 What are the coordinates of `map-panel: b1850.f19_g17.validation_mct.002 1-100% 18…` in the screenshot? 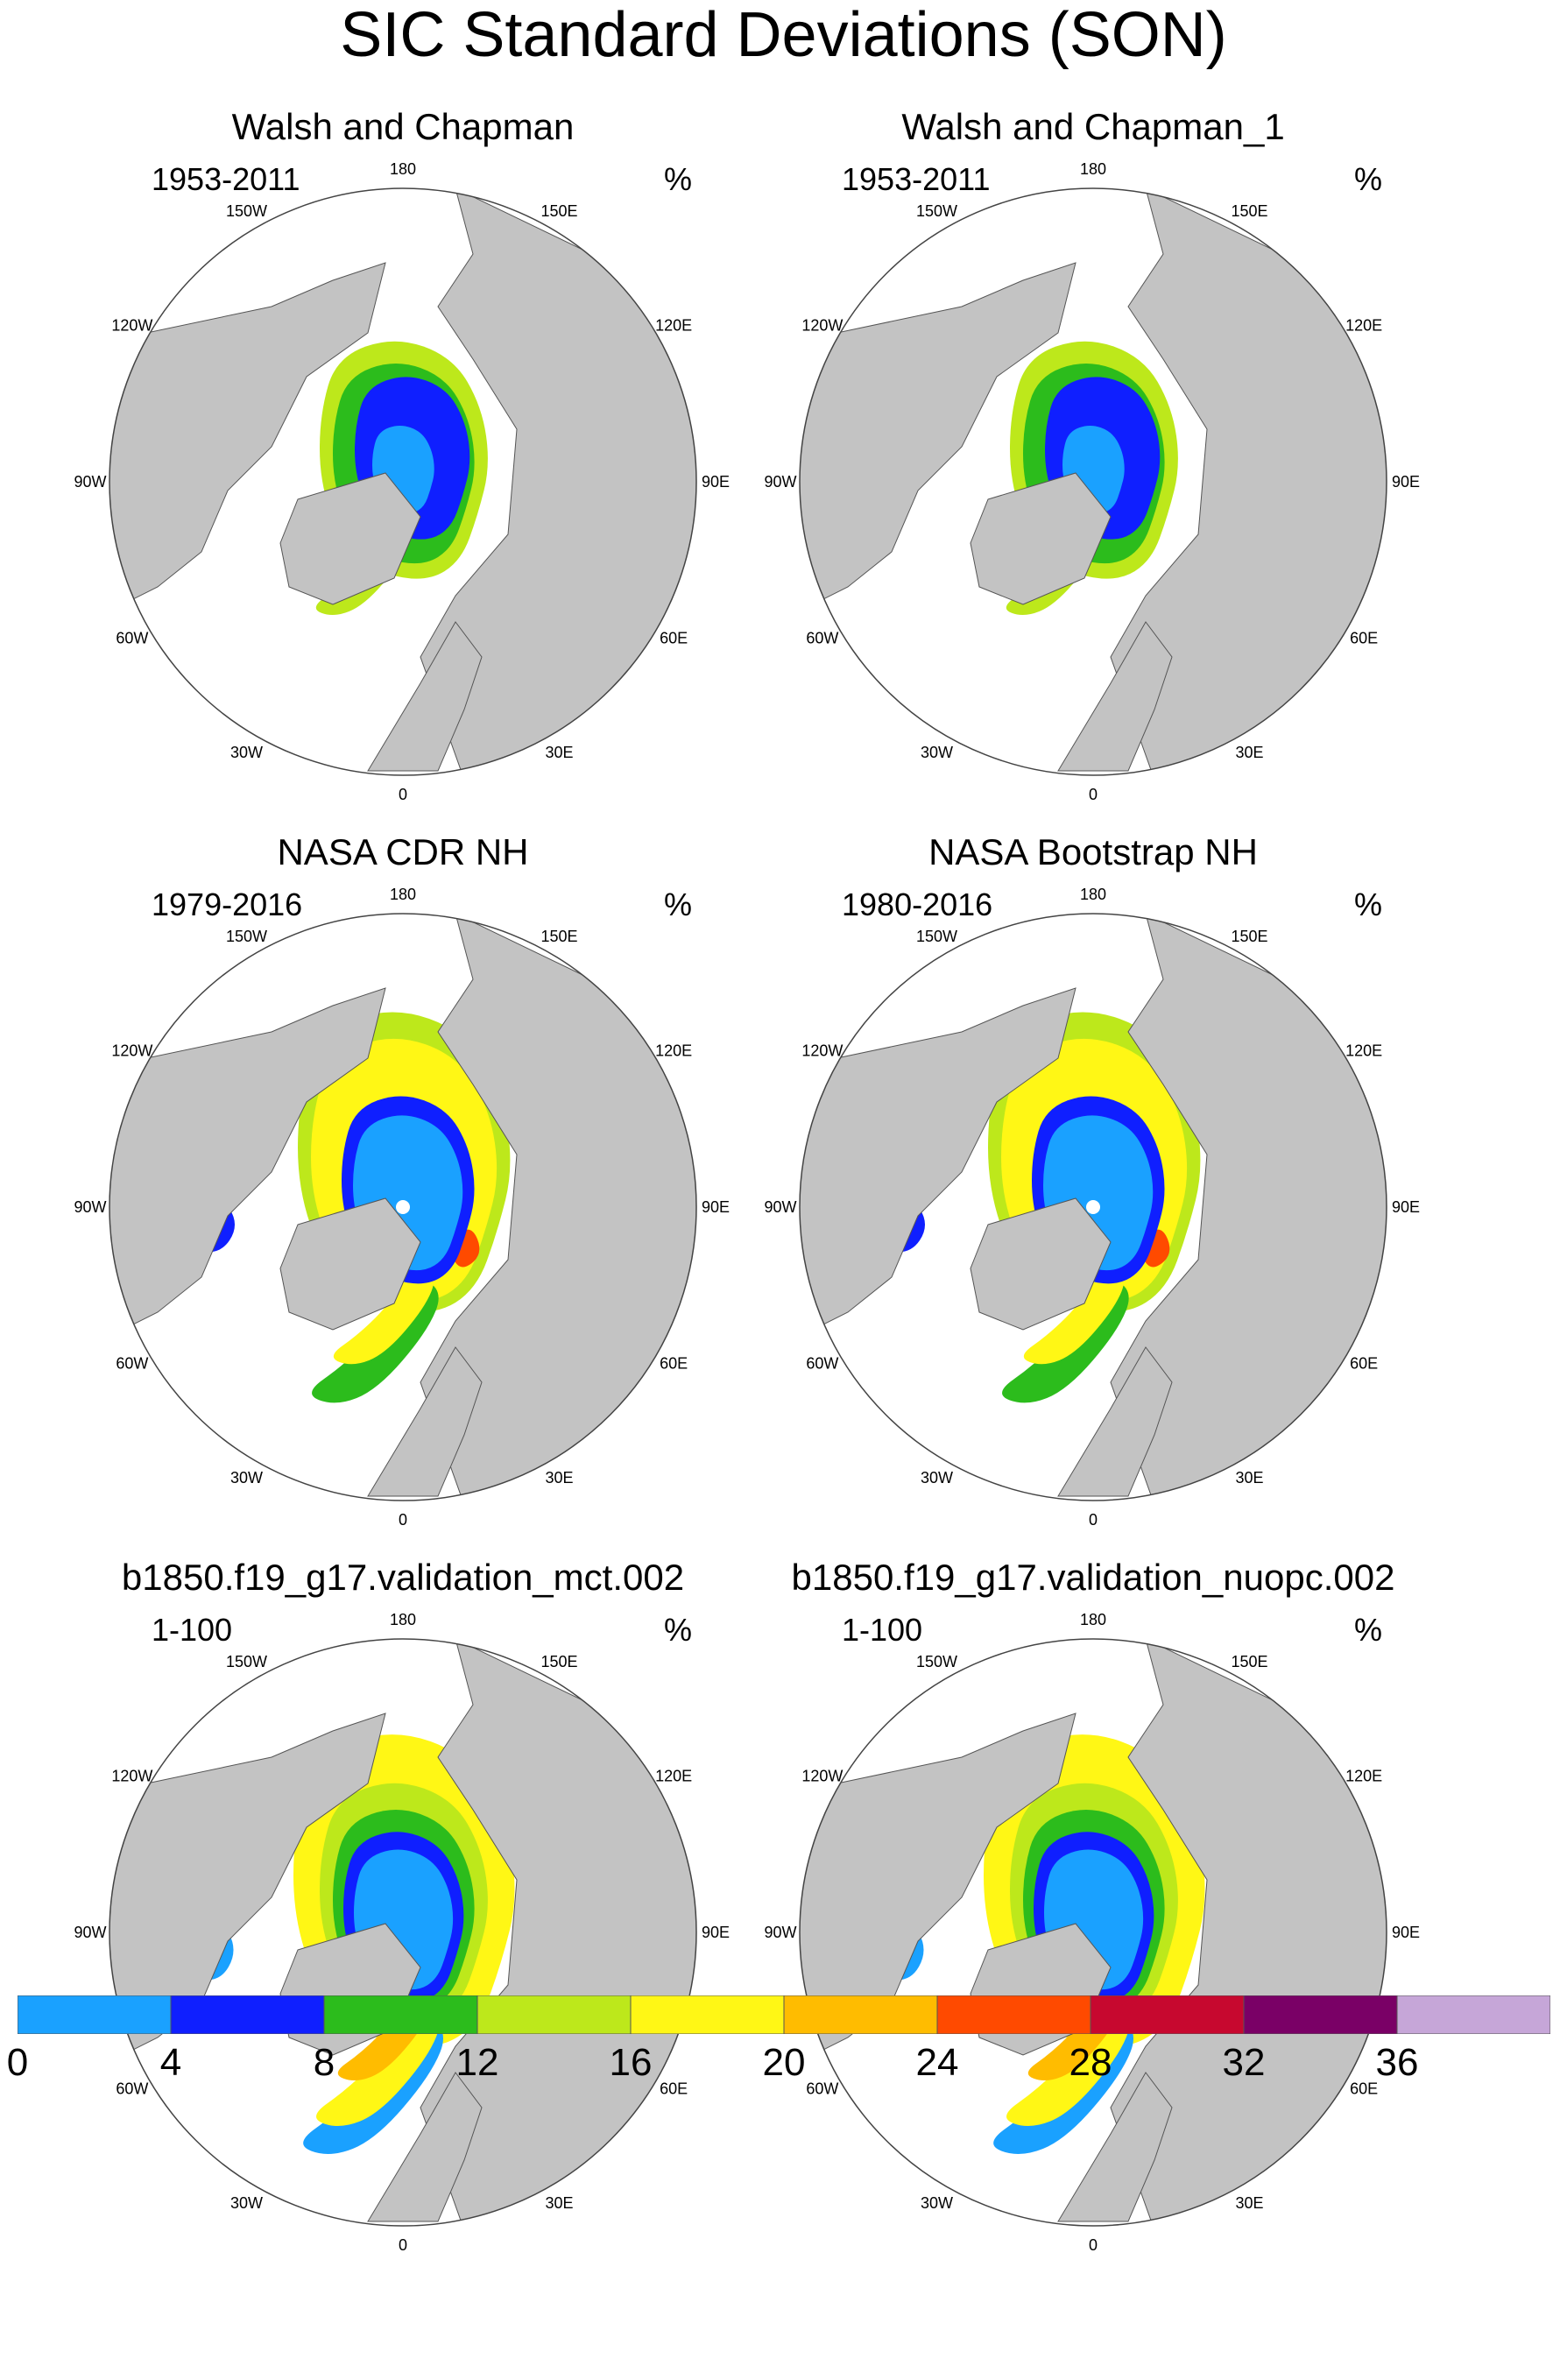 It's located at (403, 1906).